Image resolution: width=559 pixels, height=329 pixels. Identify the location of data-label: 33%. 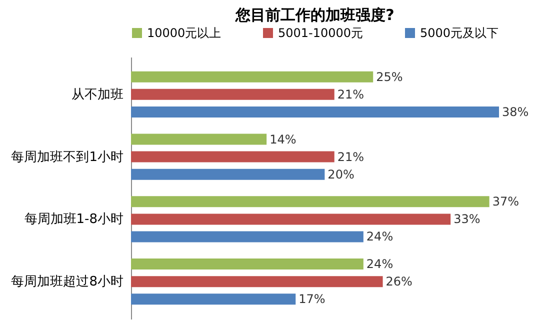
(467, 219).